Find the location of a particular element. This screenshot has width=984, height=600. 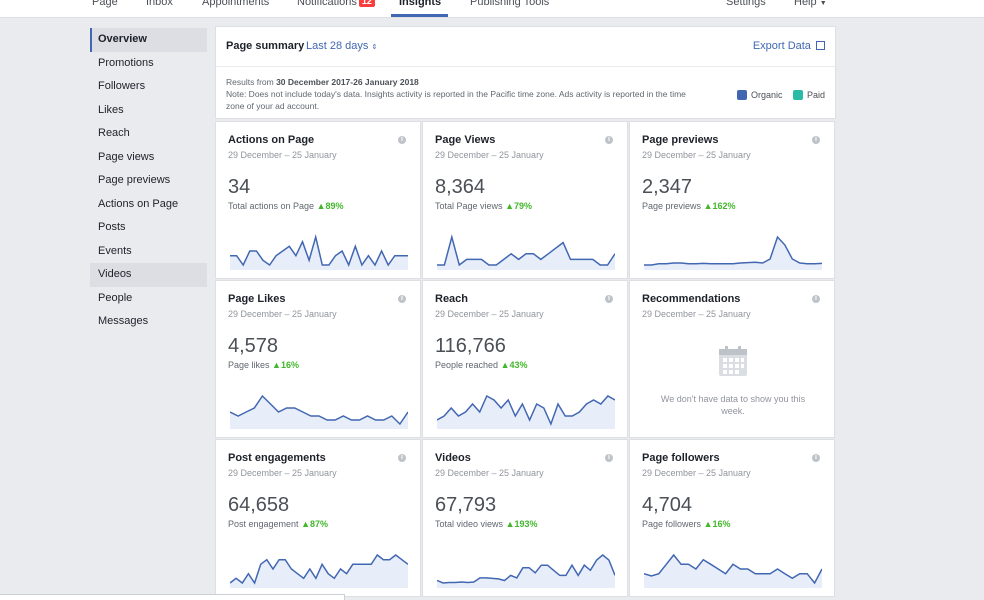

card-title: Page followers is located at coordinates (681, 458).